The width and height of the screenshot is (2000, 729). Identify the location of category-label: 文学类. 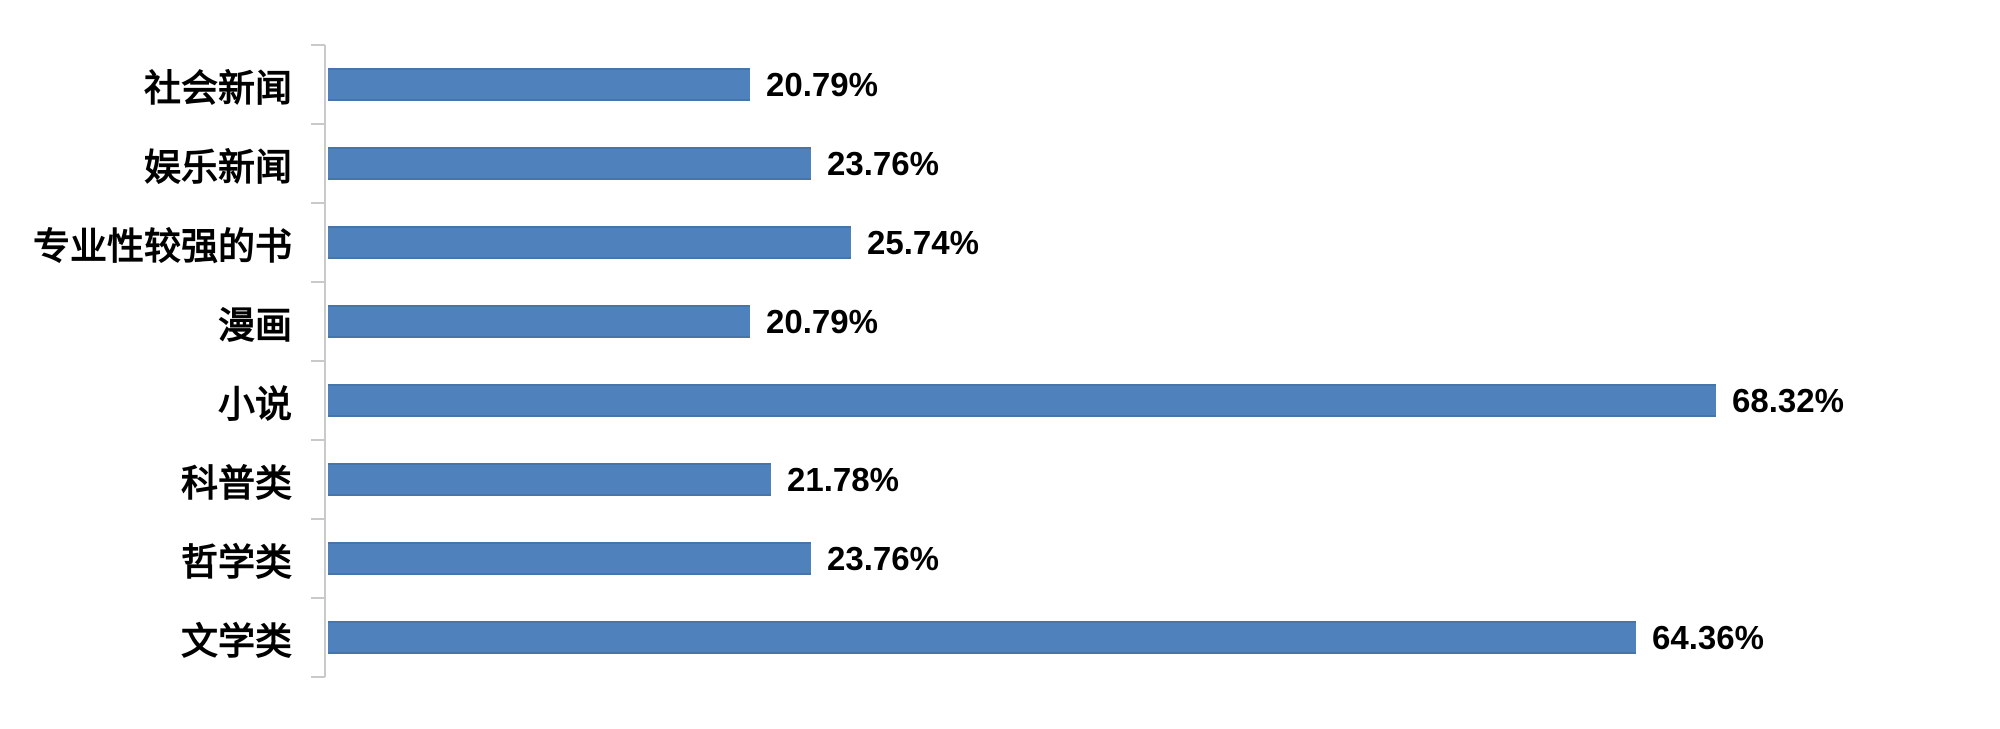
(236, 640).